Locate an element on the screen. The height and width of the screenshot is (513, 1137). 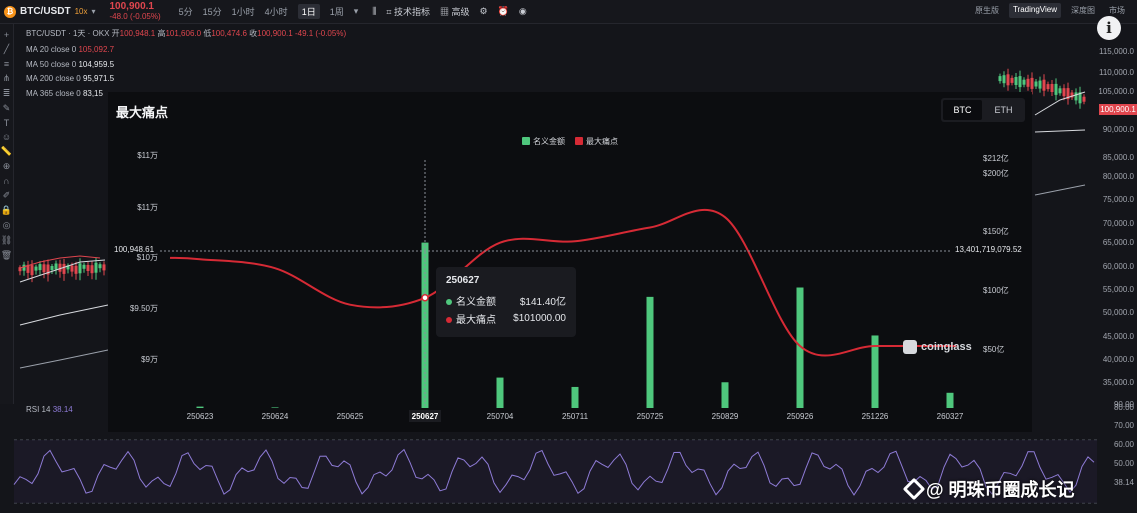
ma200-line-left is located at coordinates (64, 315).